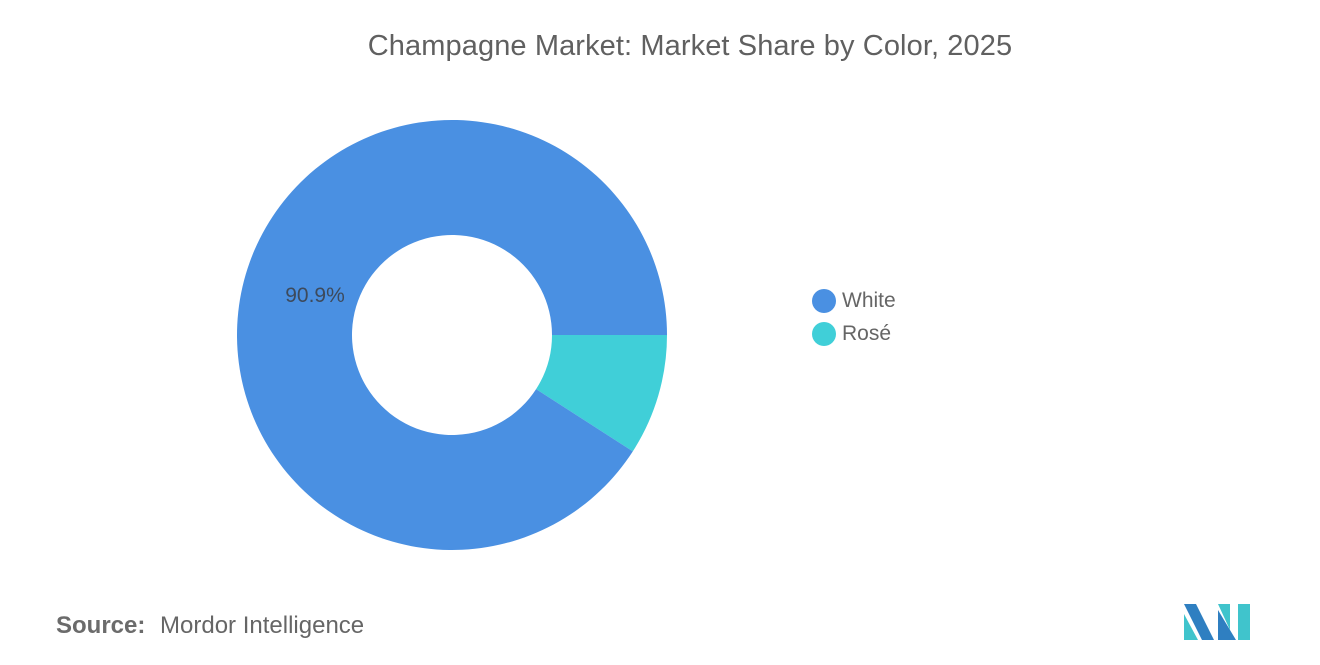 This screenshot has width=1320, height=665. I want to click on legend-swatch-rose-icon, so click(824, 333).